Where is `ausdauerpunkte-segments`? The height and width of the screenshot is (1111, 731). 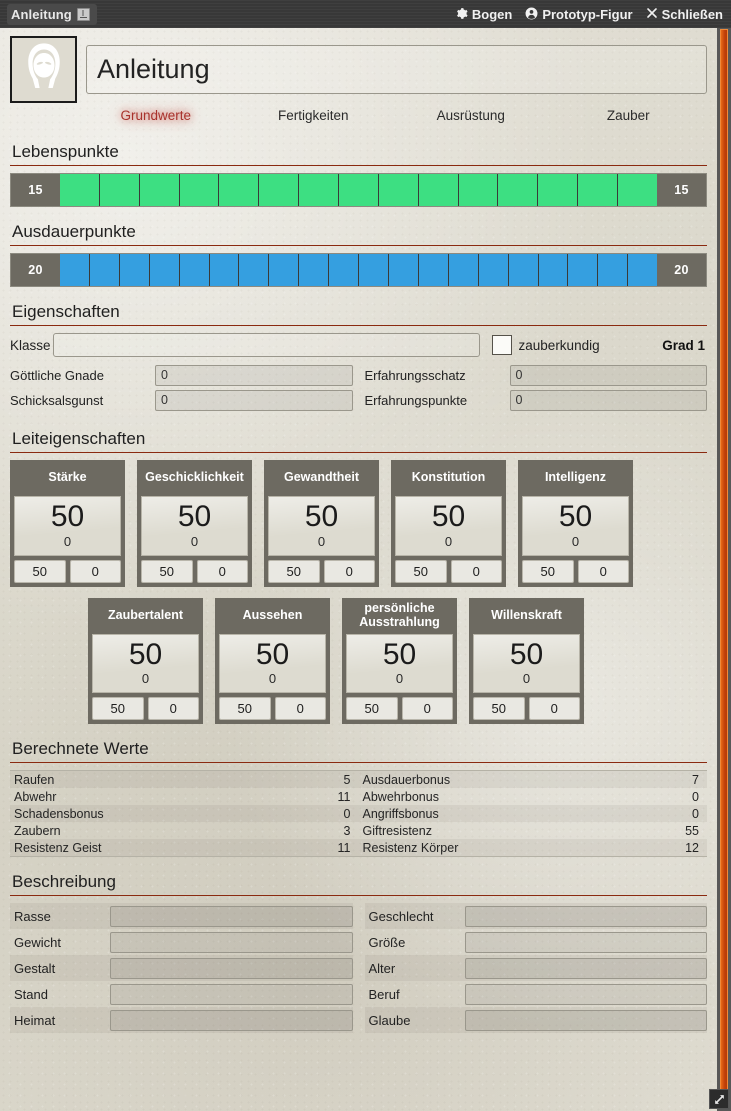 ausdauerpunkte-segments is located at coordinates (359, 270).